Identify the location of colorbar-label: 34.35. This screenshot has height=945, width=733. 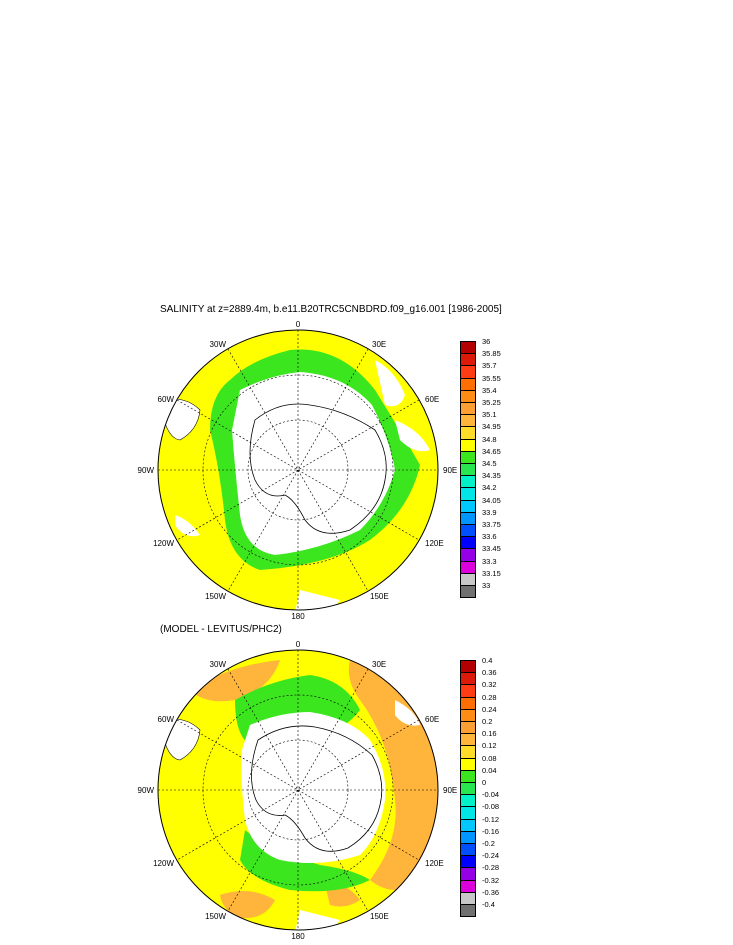
(491, 476).